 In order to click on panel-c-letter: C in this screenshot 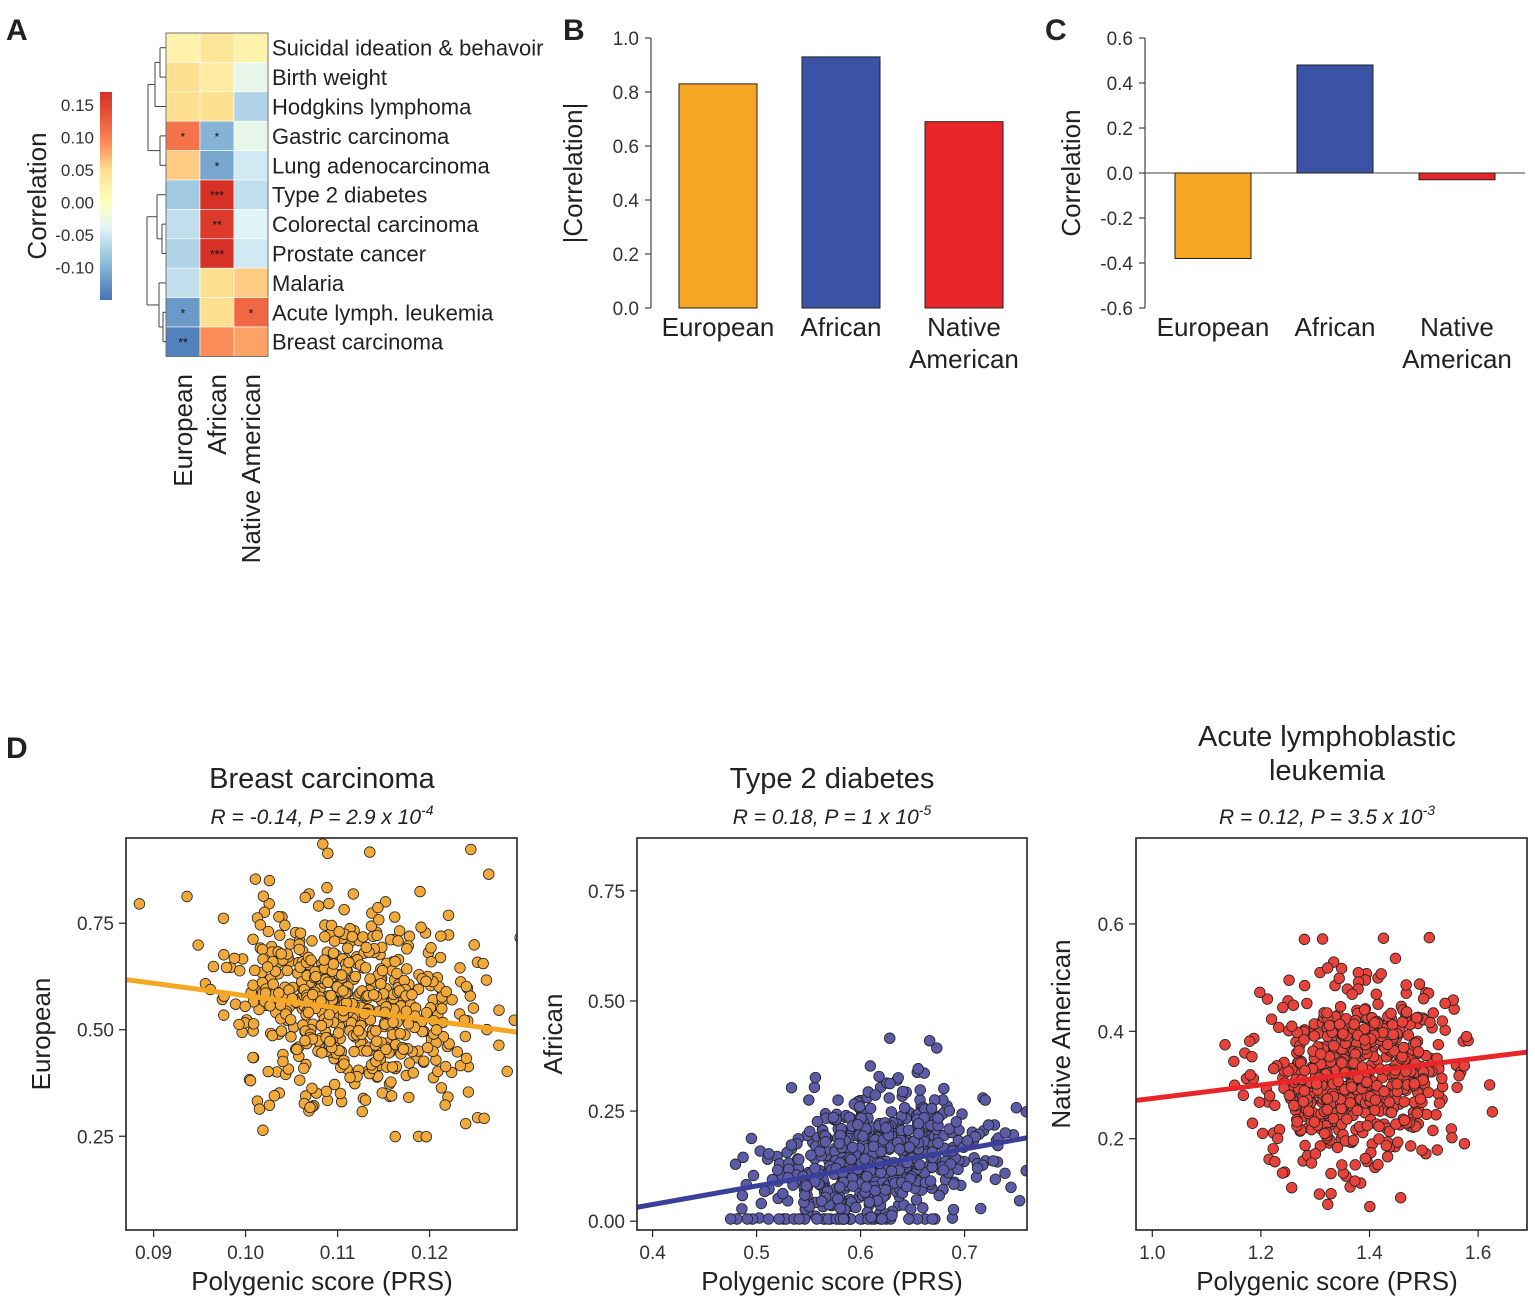, I will do `click(1056, 30)`.